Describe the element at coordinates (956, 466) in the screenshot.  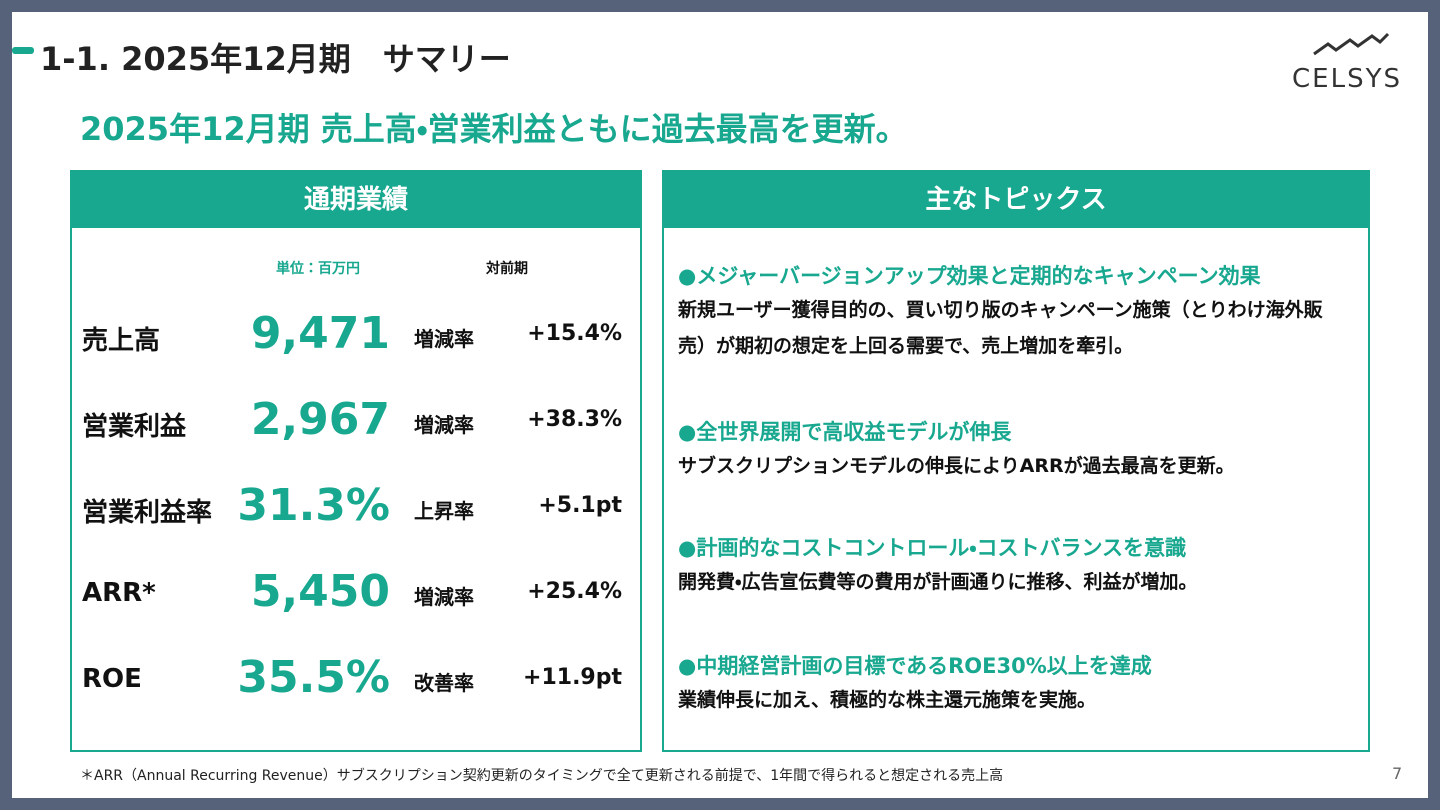
I see `topic-body: サブスクリプションモデルの伸長によりARRが過去最高を更新。` at that location.